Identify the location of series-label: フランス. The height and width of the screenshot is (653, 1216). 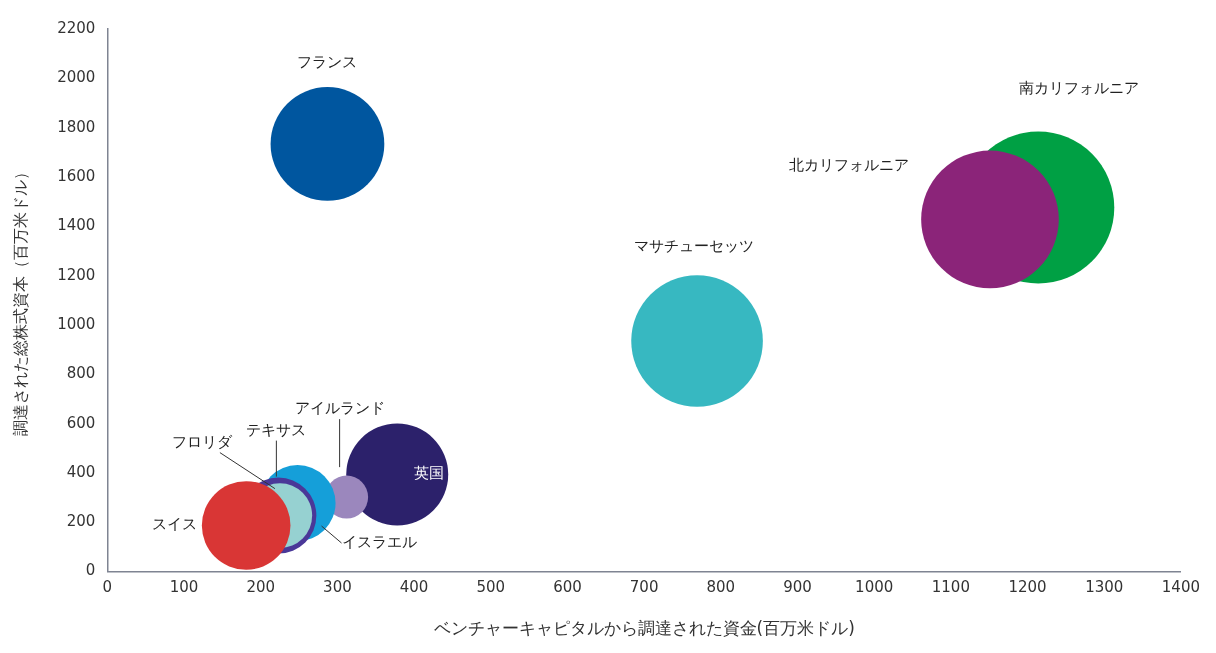
(327, 61).